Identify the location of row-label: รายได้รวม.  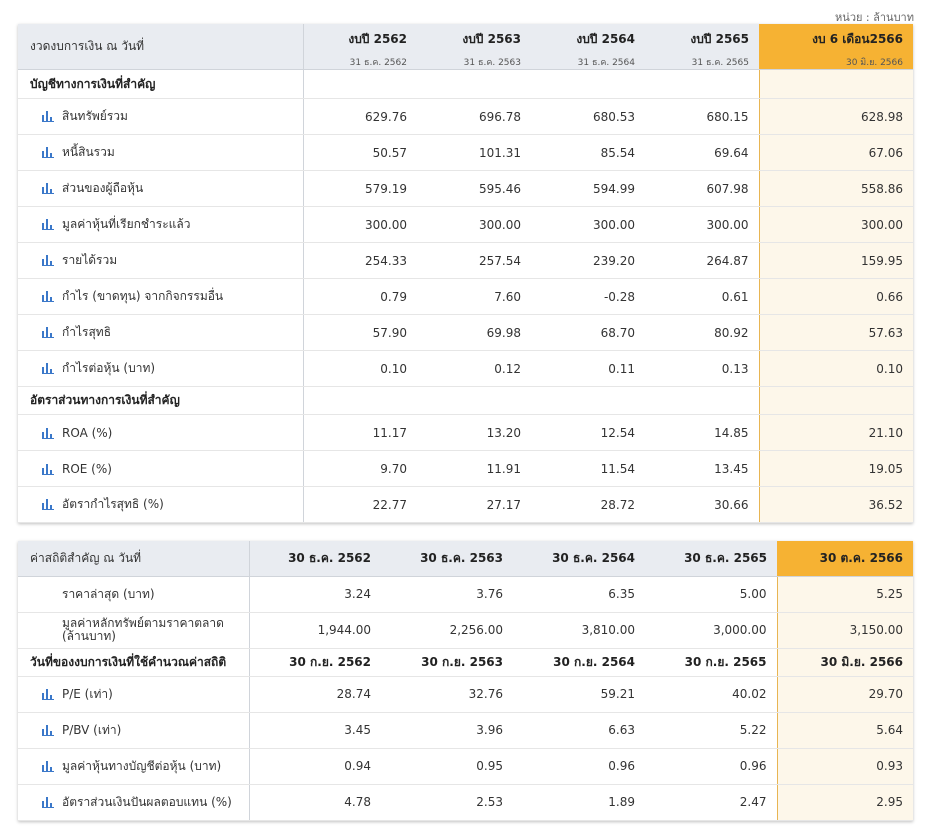
(161, 260).